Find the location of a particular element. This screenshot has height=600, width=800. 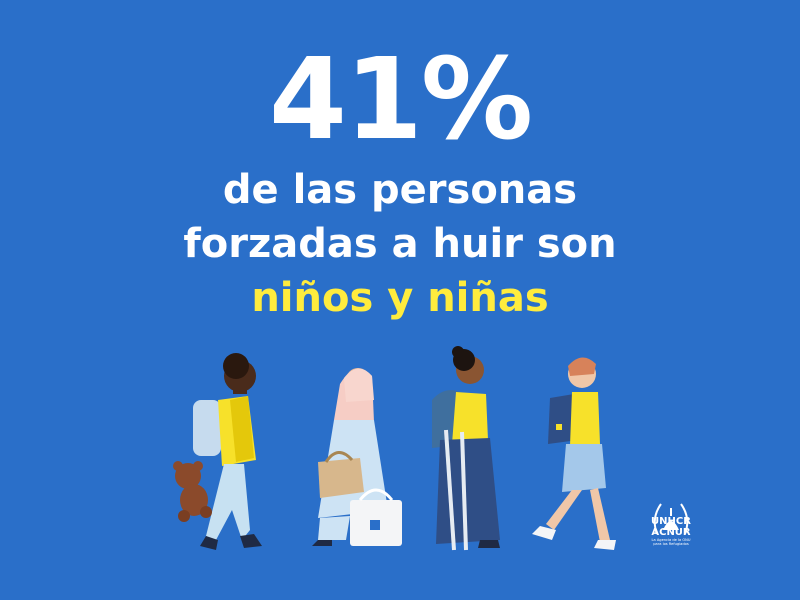

logo-name-2: ACNUR is located at coordinates (671, 532).